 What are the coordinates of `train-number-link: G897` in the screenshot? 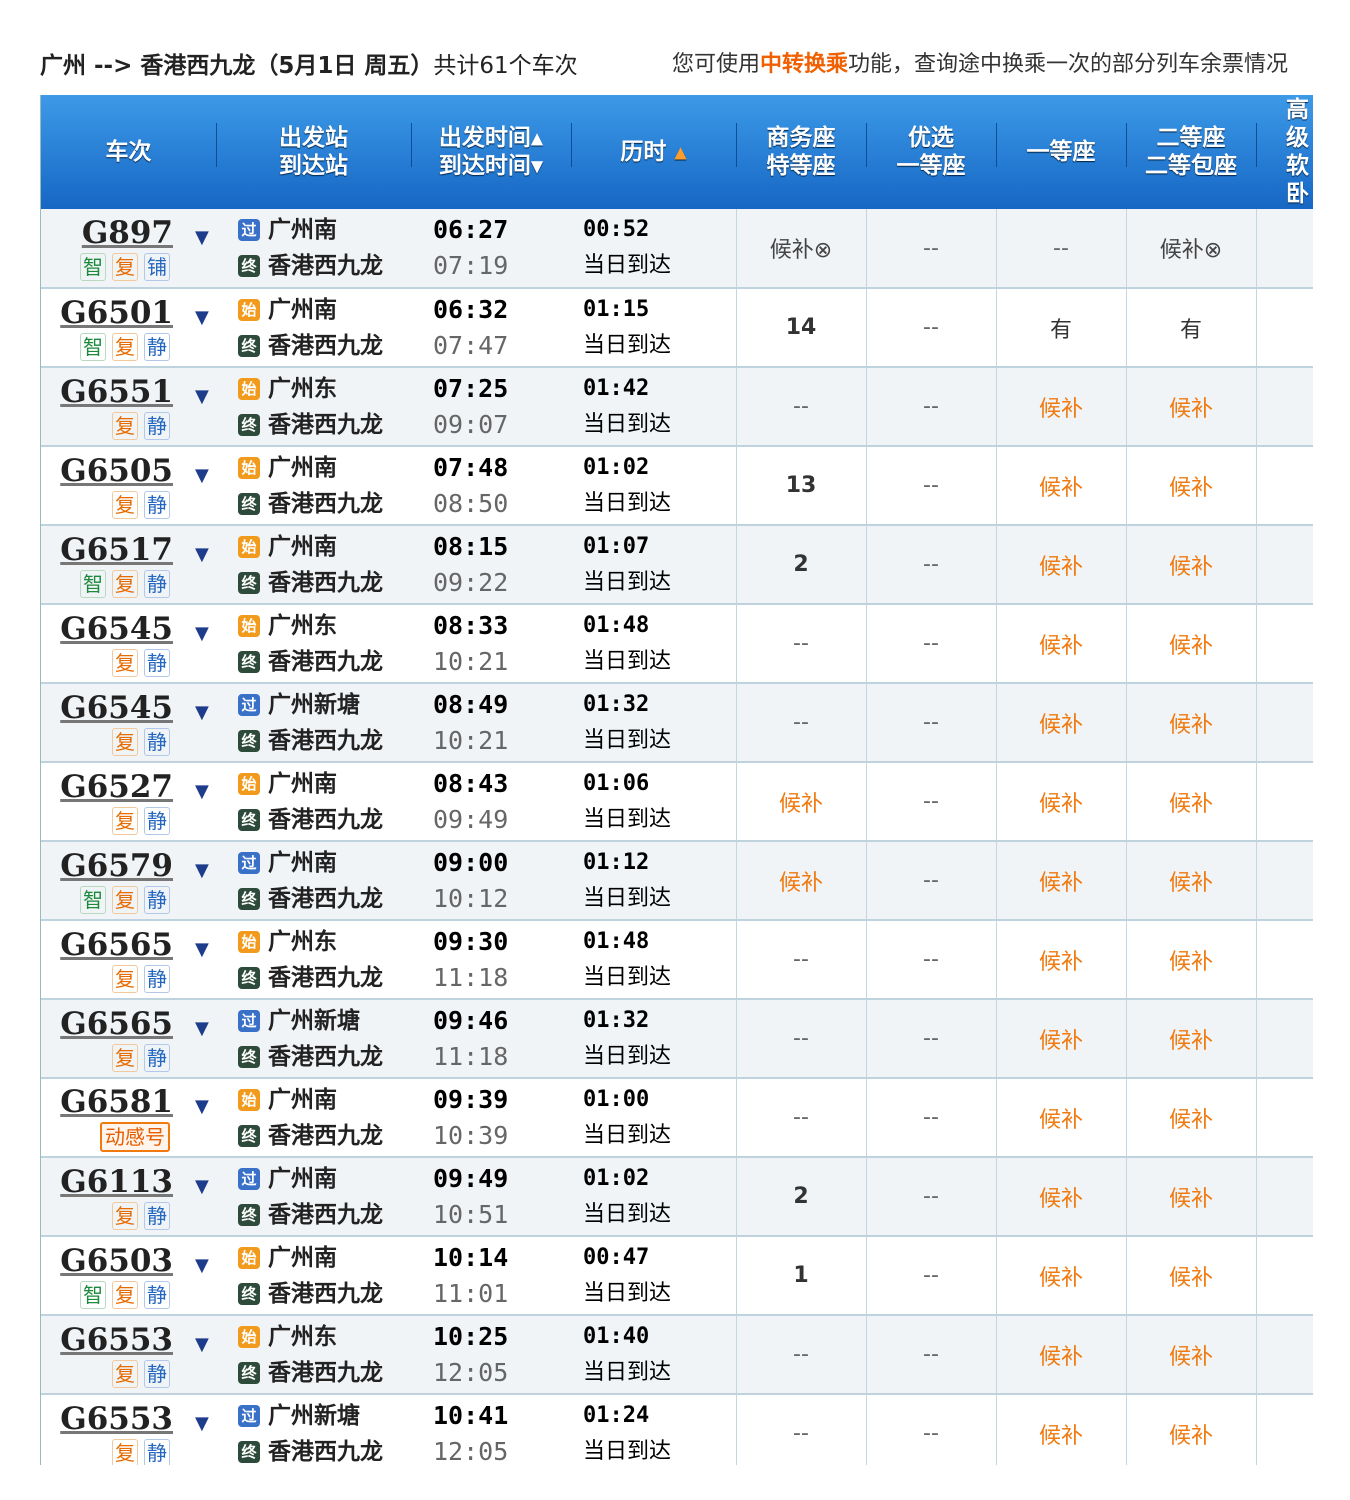 It's located at (127, 233).